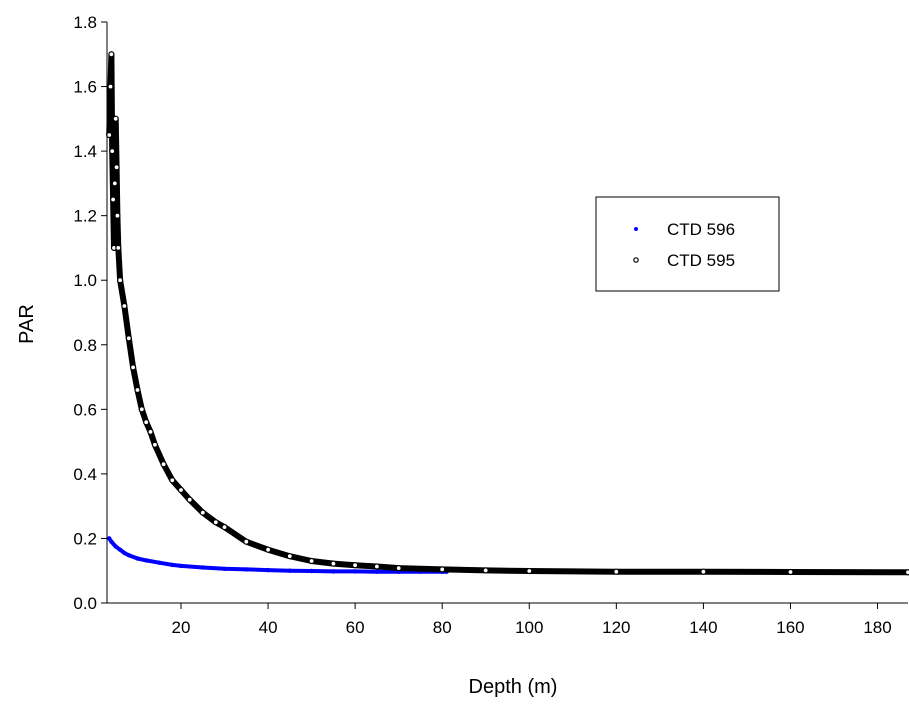  I want to click on x-tick-label: 80, so click(442, 627).